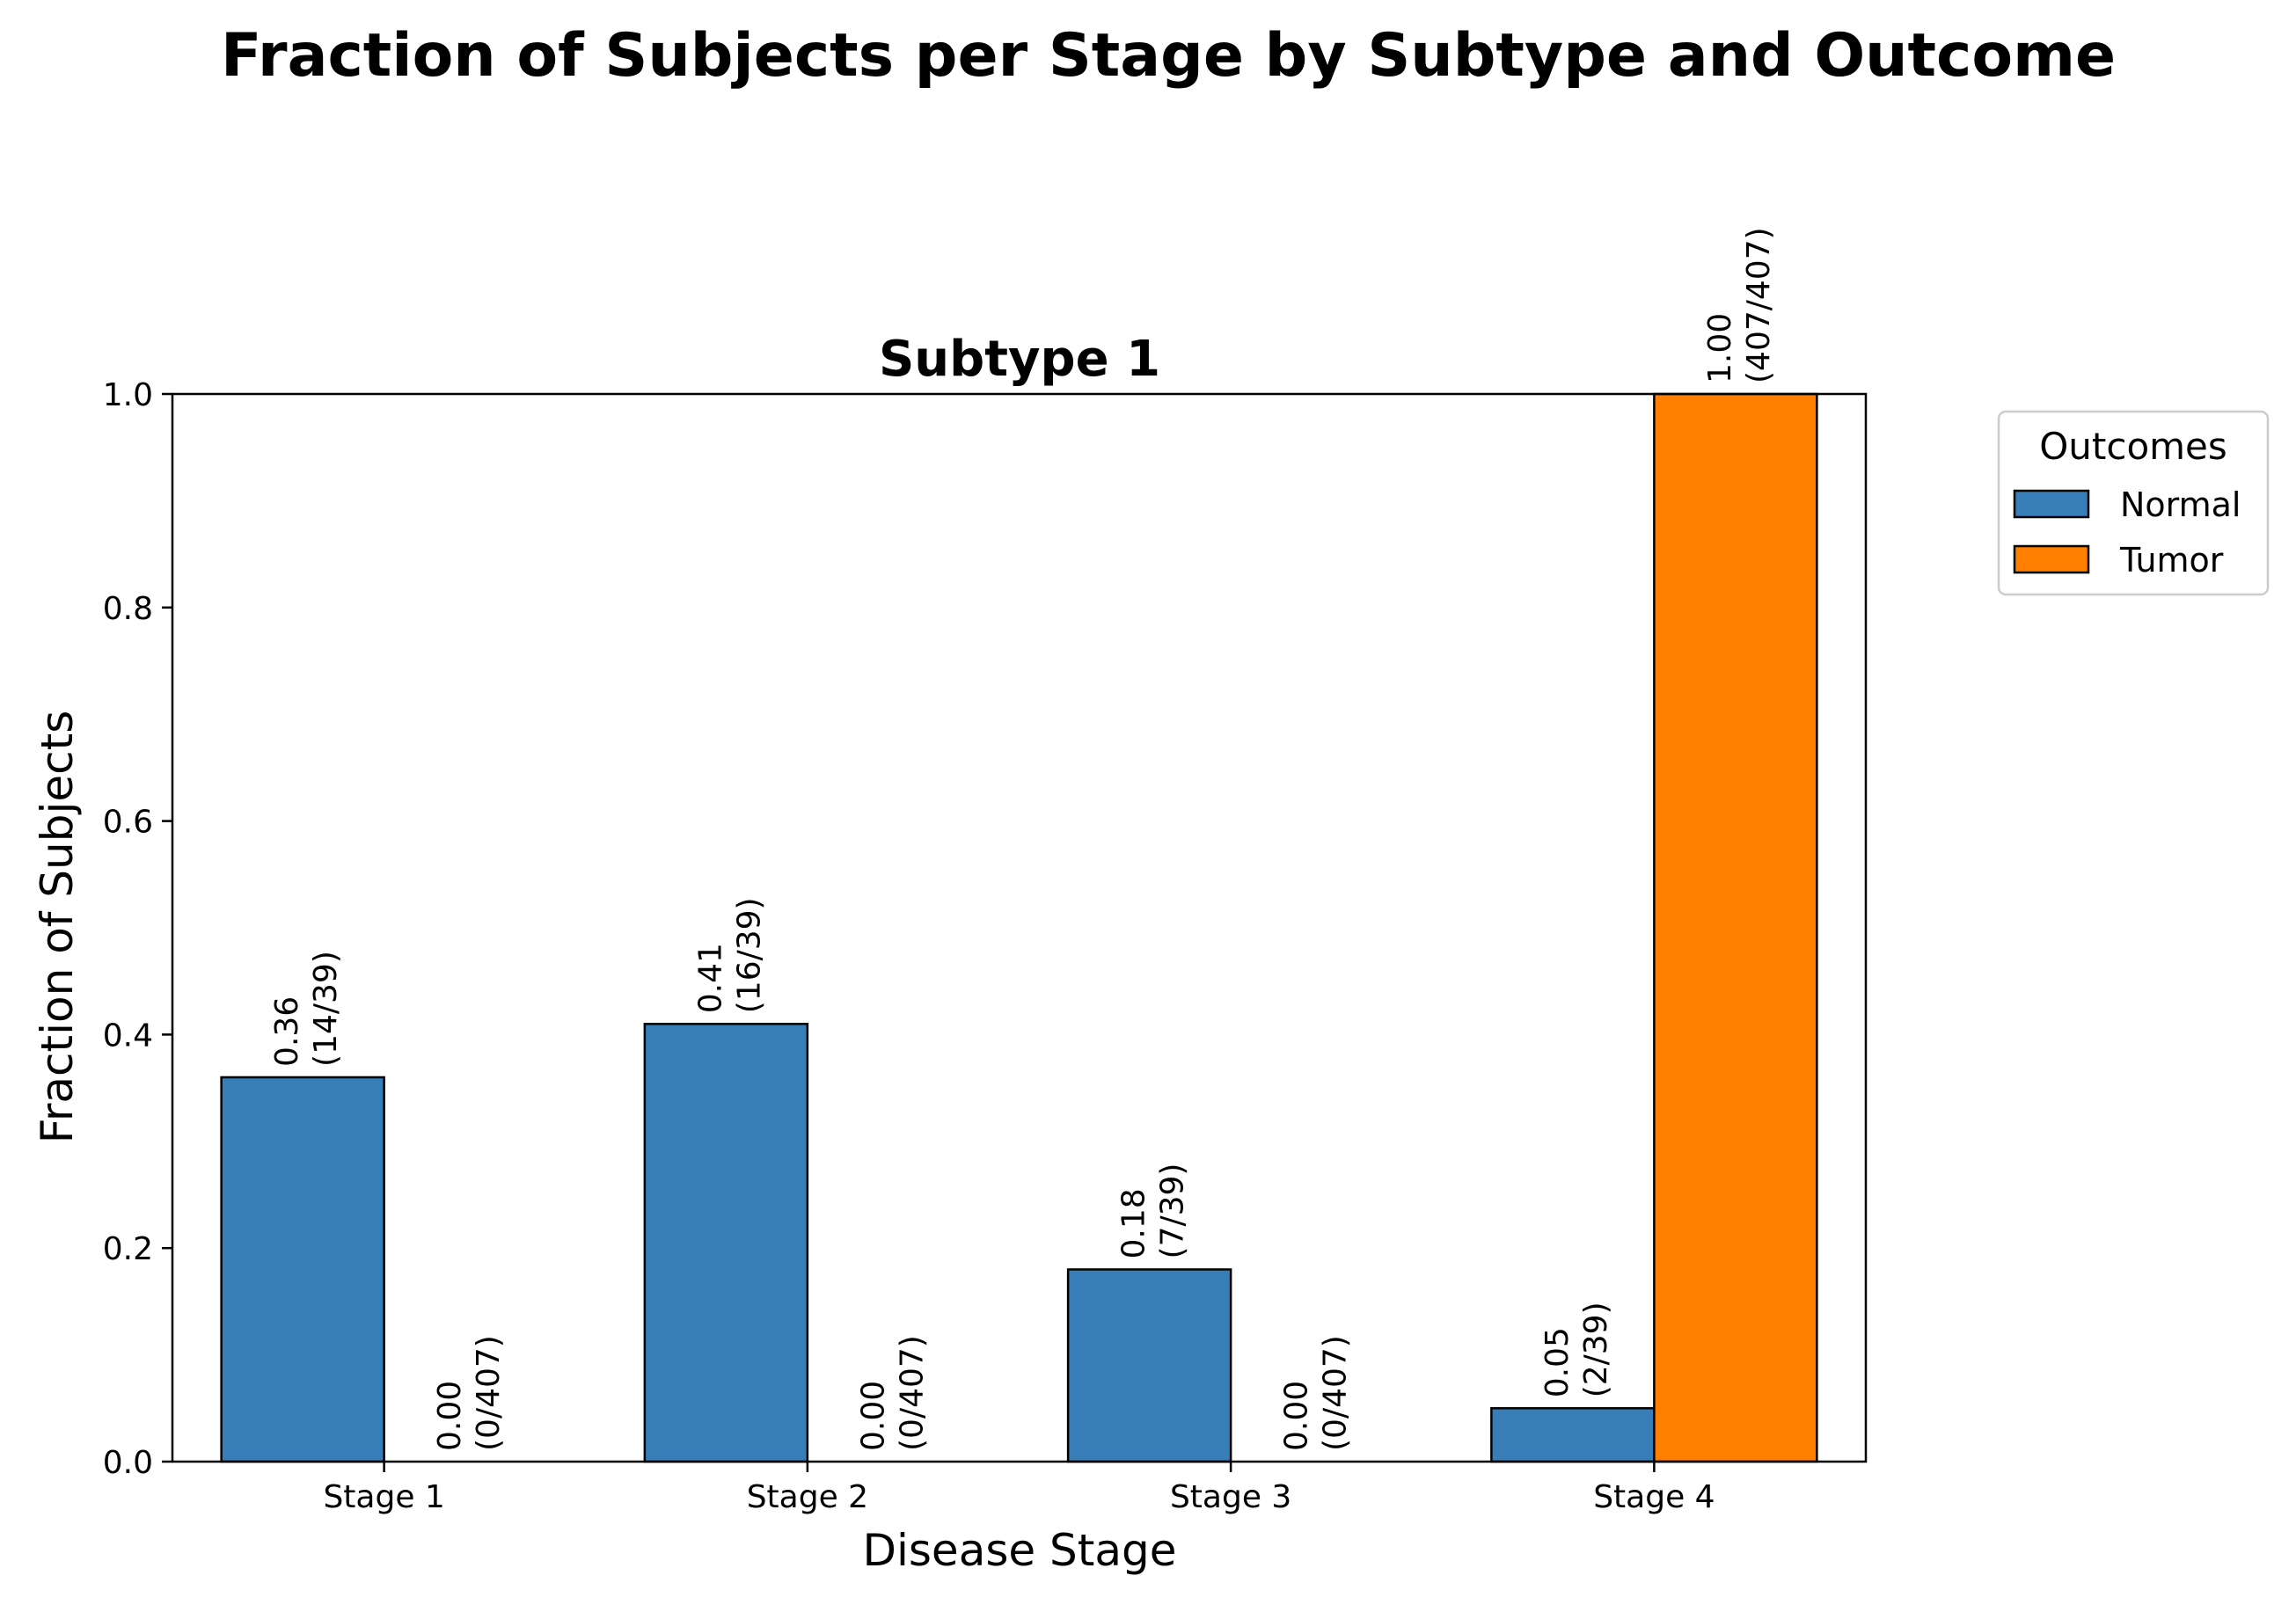 The height and width of the screenshot is (1612, 2296). What do you see at coordinates (892, 1393) in the screenshot?
I see `bar-label-tumor-stage-2: 0.00(0/407)` at bounding box center [892, 1393].